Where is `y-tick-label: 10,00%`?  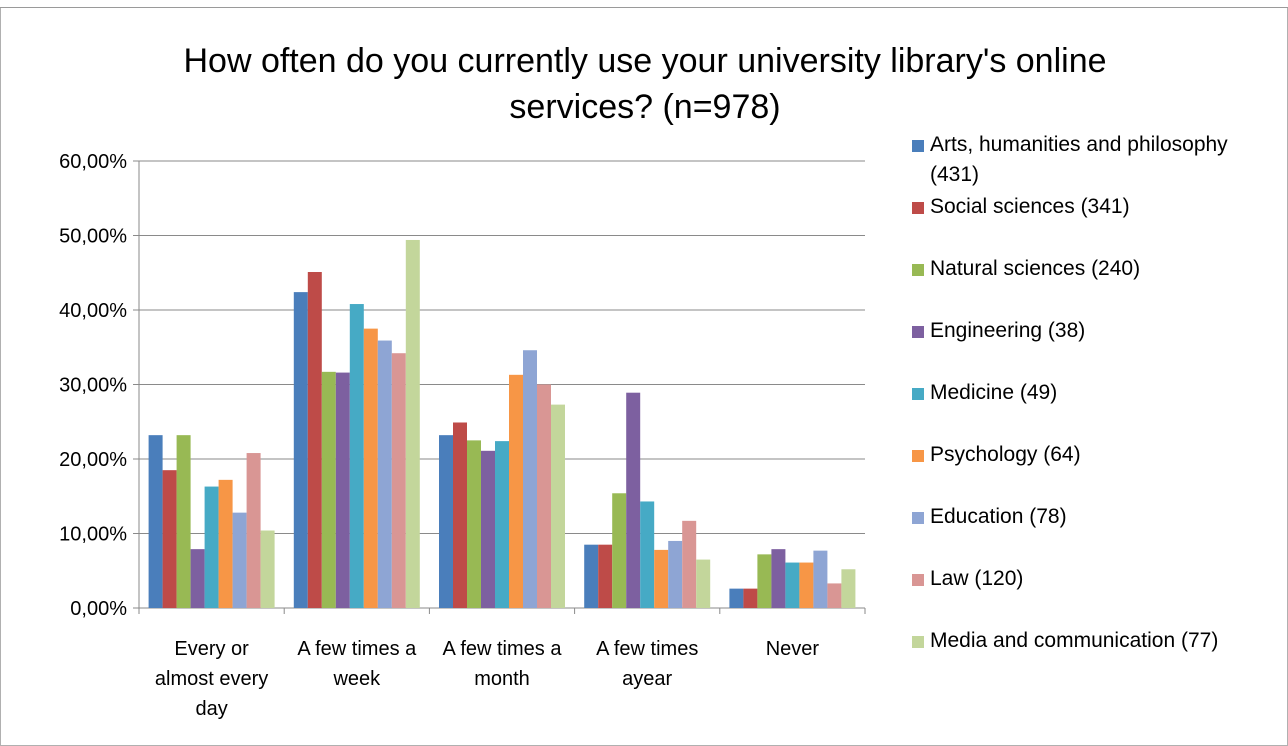 y-tick-label: 10,00% is located at coordinates (93, 535).